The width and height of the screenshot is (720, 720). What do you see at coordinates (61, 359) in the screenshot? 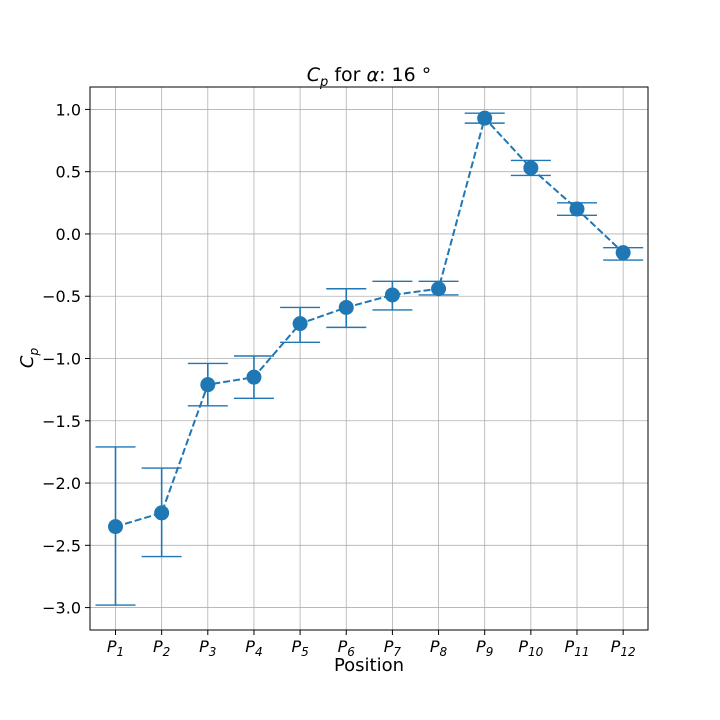
I see `y-tick-label: −1.0` at bounding box center [61, 359].